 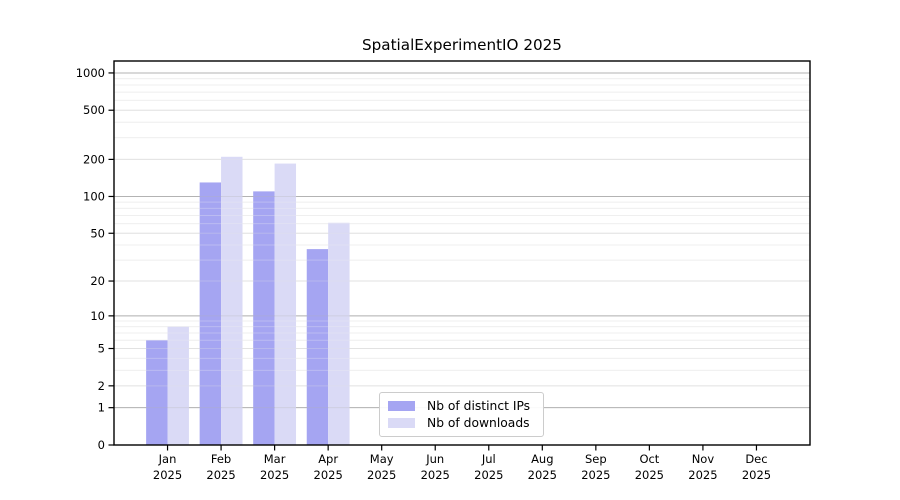 I want to click on bar-jan-distinct-ips, so click(x=157, y=392).